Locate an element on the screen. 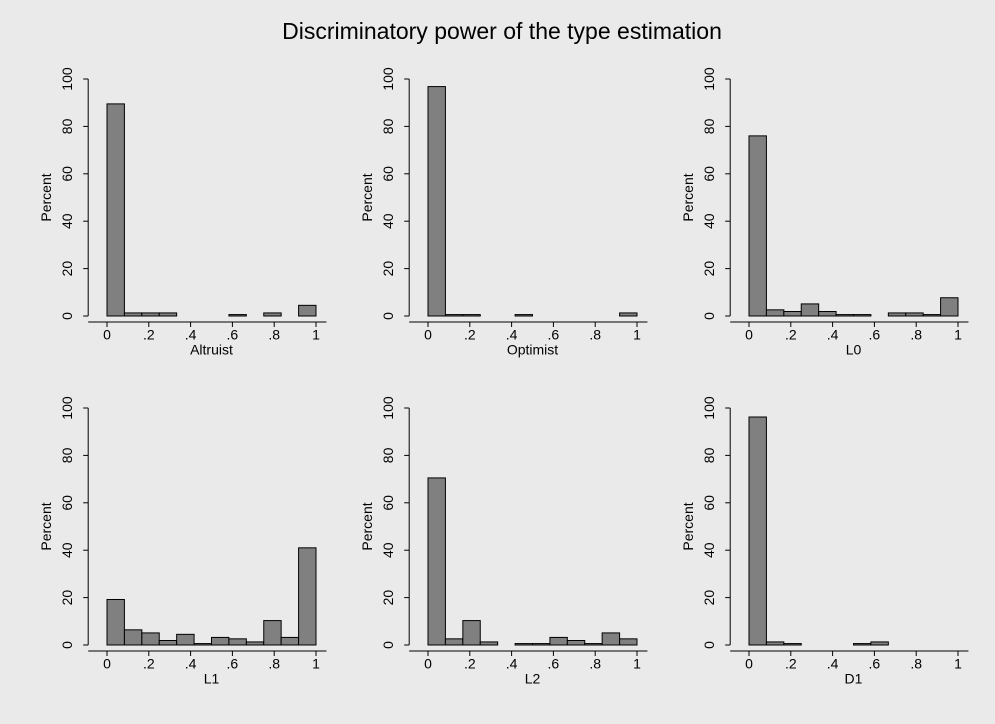 The image size is (995, 724). x-axis-title: Altruist is located at coordinates (211, 350).